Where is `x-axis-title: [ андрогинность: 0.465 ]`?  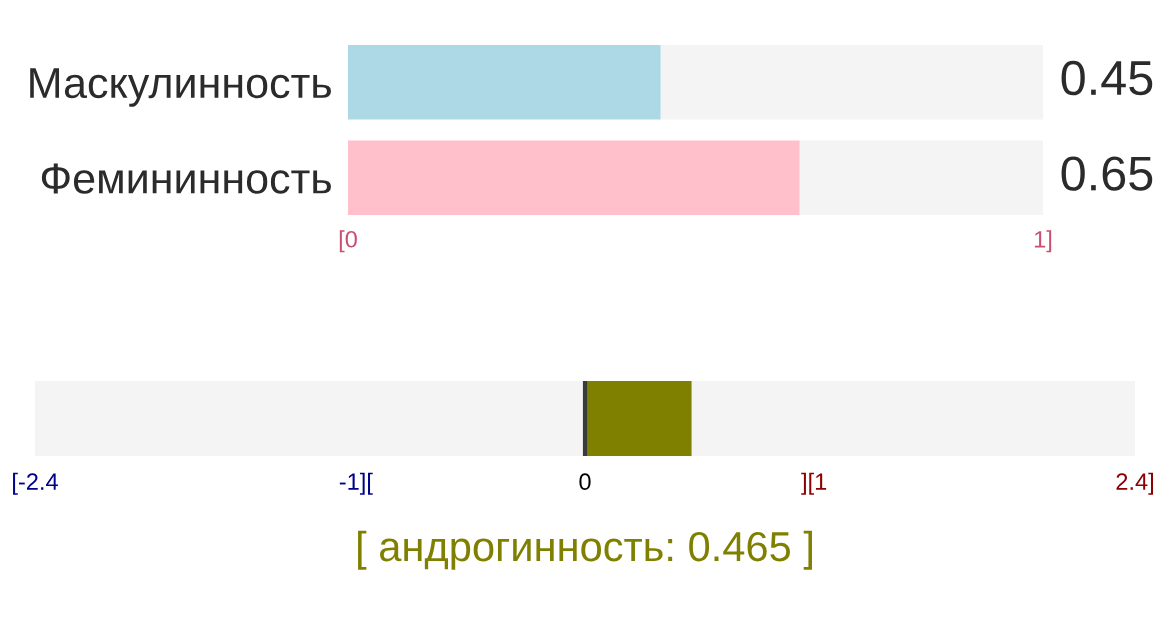
x-axis-title: [ андрогинность: 0.465 ] is located at coordinates (585, 550).